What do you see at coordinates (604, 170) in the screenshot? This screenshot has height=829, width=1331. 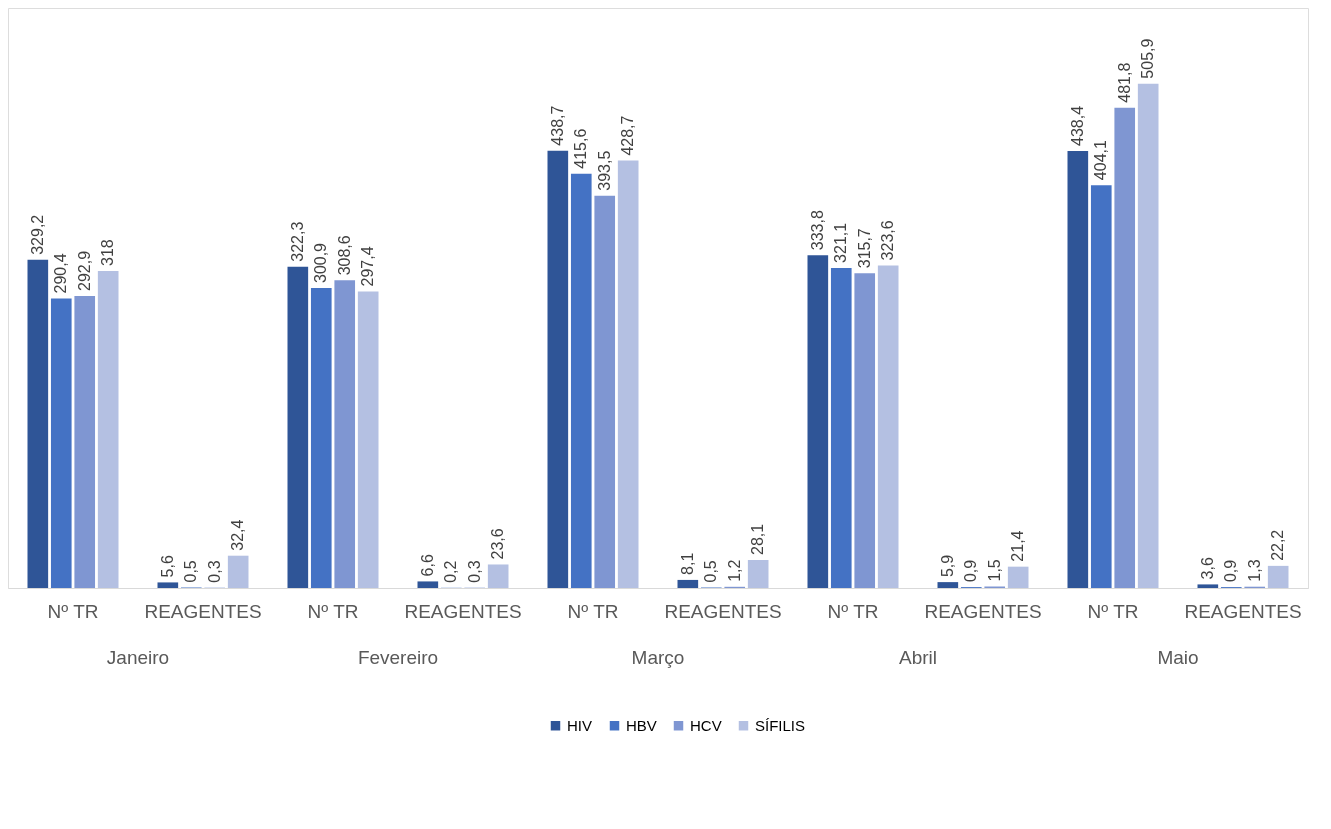 I see `data-label: 393,5` at bounding box center [604, 170].